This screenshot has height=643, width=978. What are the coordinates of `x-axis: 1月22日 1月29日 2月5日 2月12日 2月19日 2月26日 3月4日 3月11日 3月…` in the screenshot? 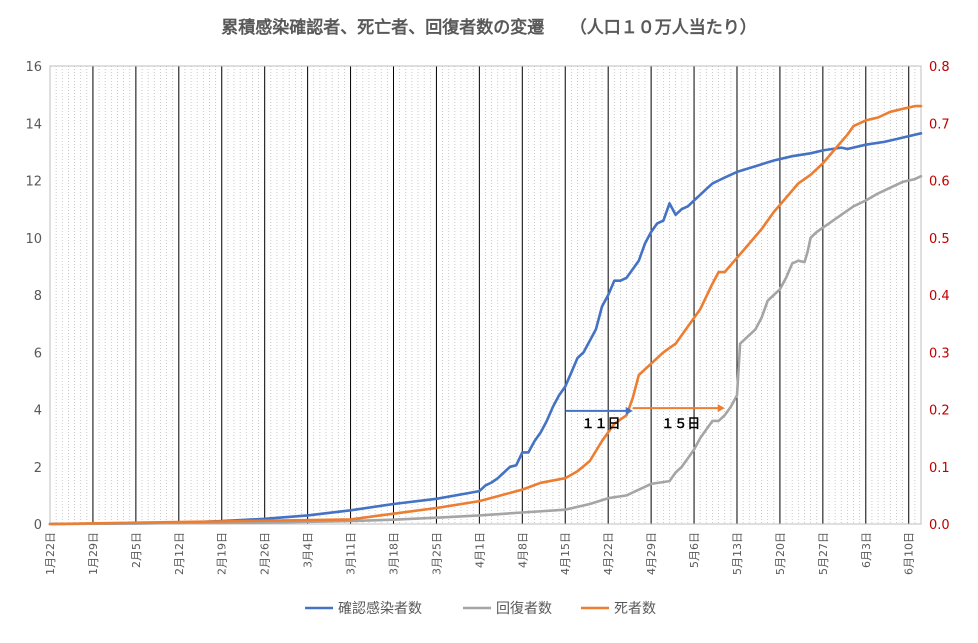 It's located at (480, 553).